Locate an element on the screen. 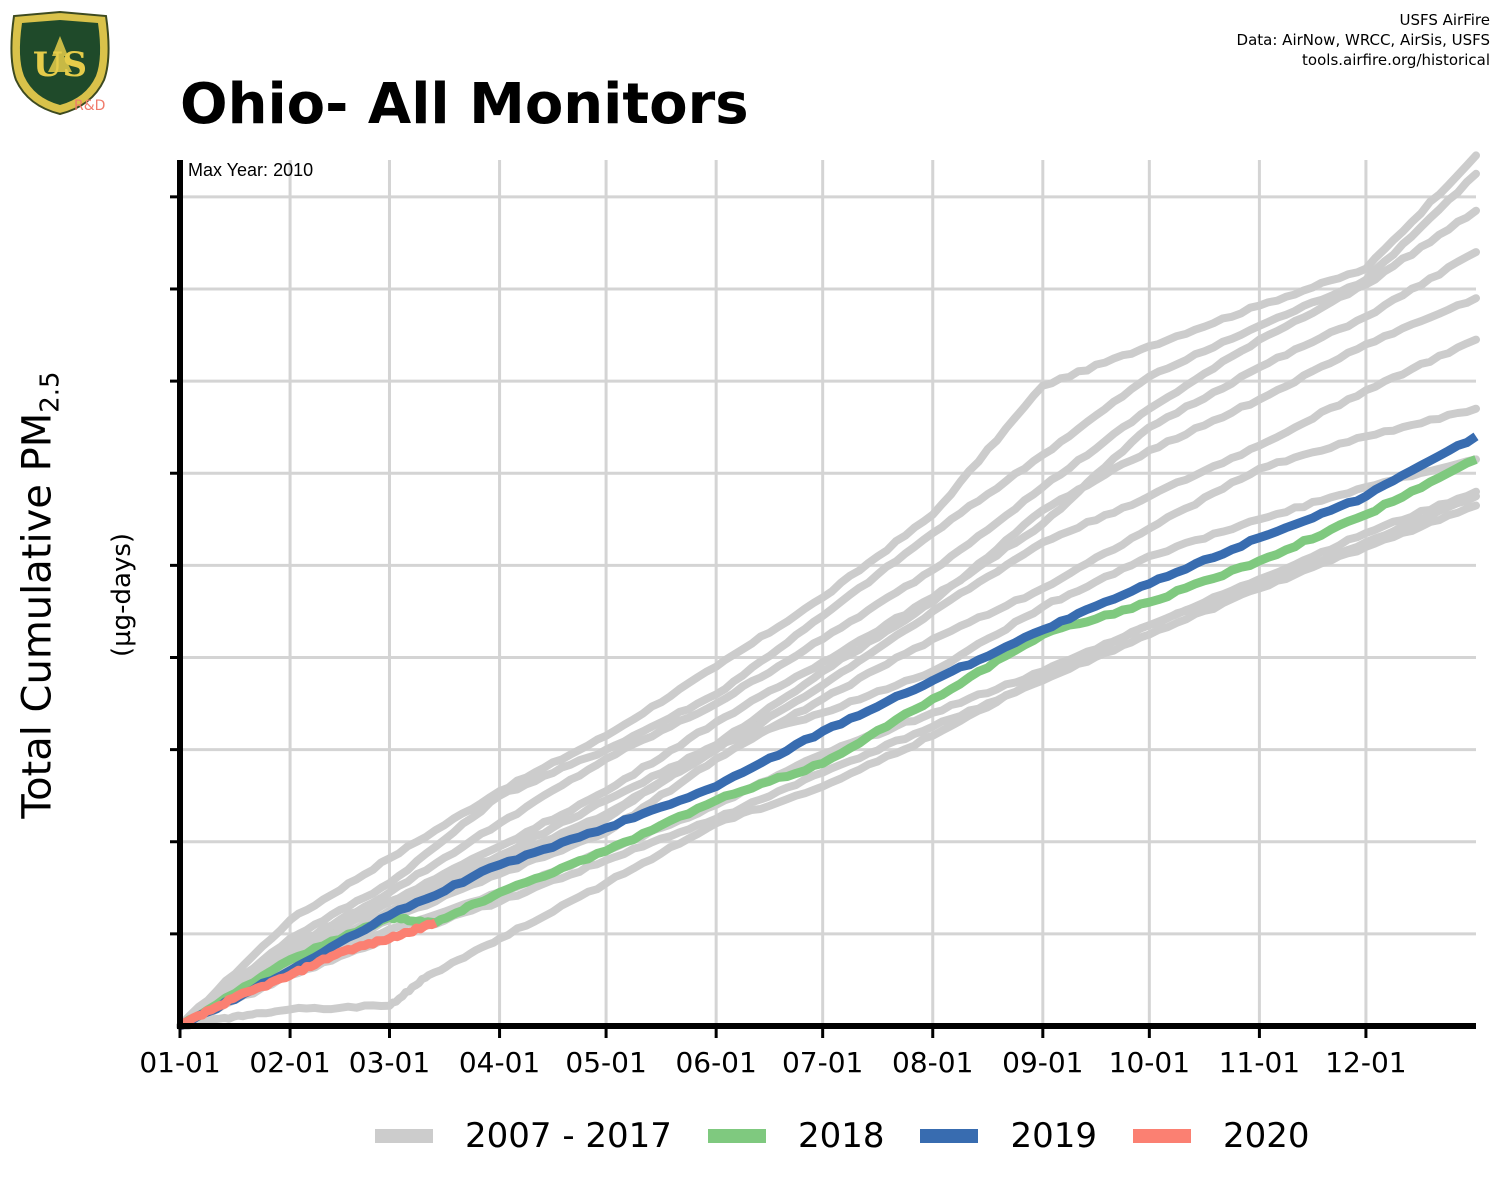  chart-title: Ohio- All Monitors is located at coordinates (464, 104).